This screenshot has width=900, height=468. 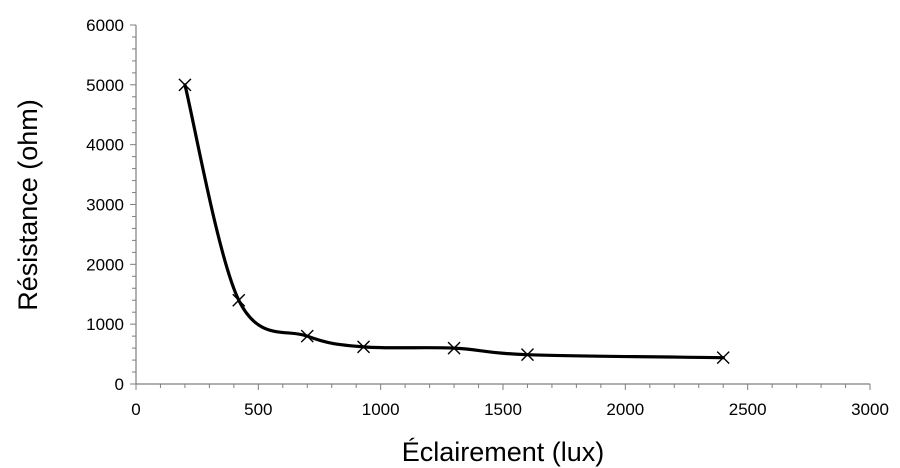 I want to click on y-tick-label: 1000, so click(x=105, y=324).